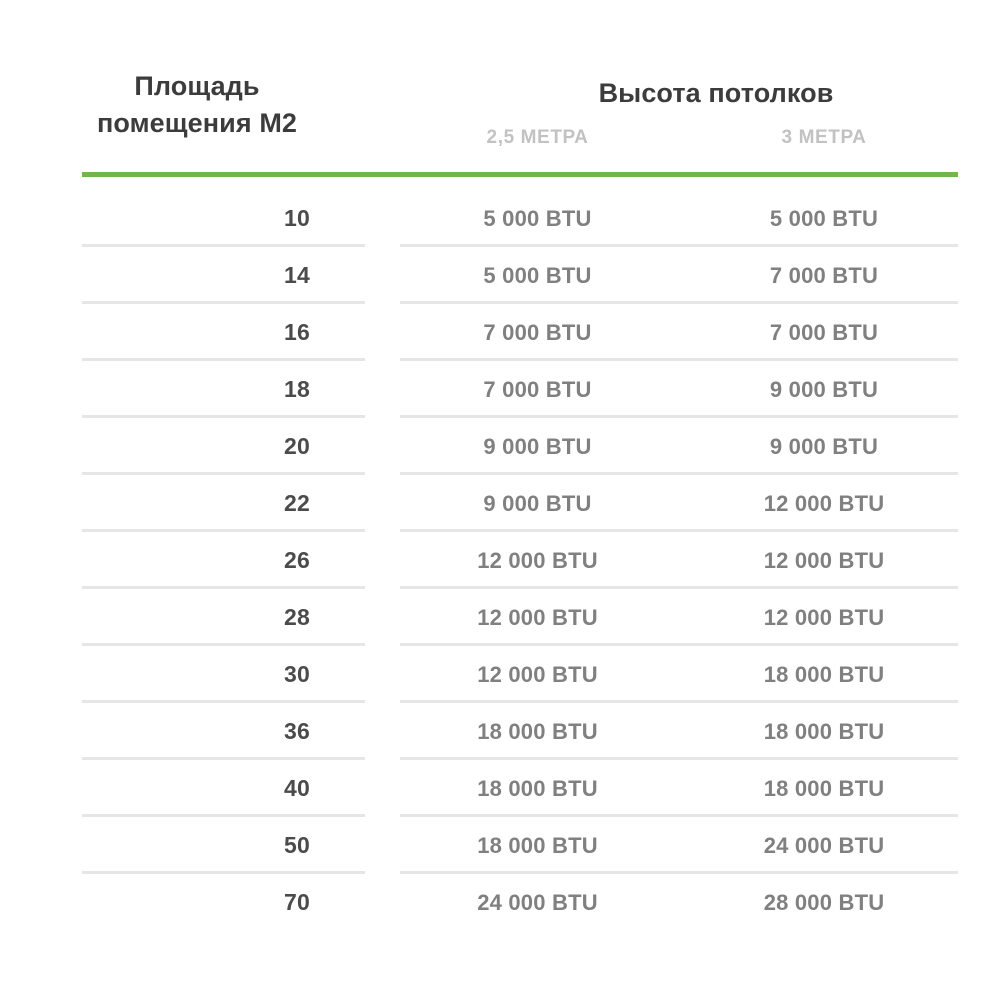 The height and width of the screenshot is (1000, 1000). I want to click on table-row: 30 12 000 BTU 18 000 BTU, so click(500, 674).